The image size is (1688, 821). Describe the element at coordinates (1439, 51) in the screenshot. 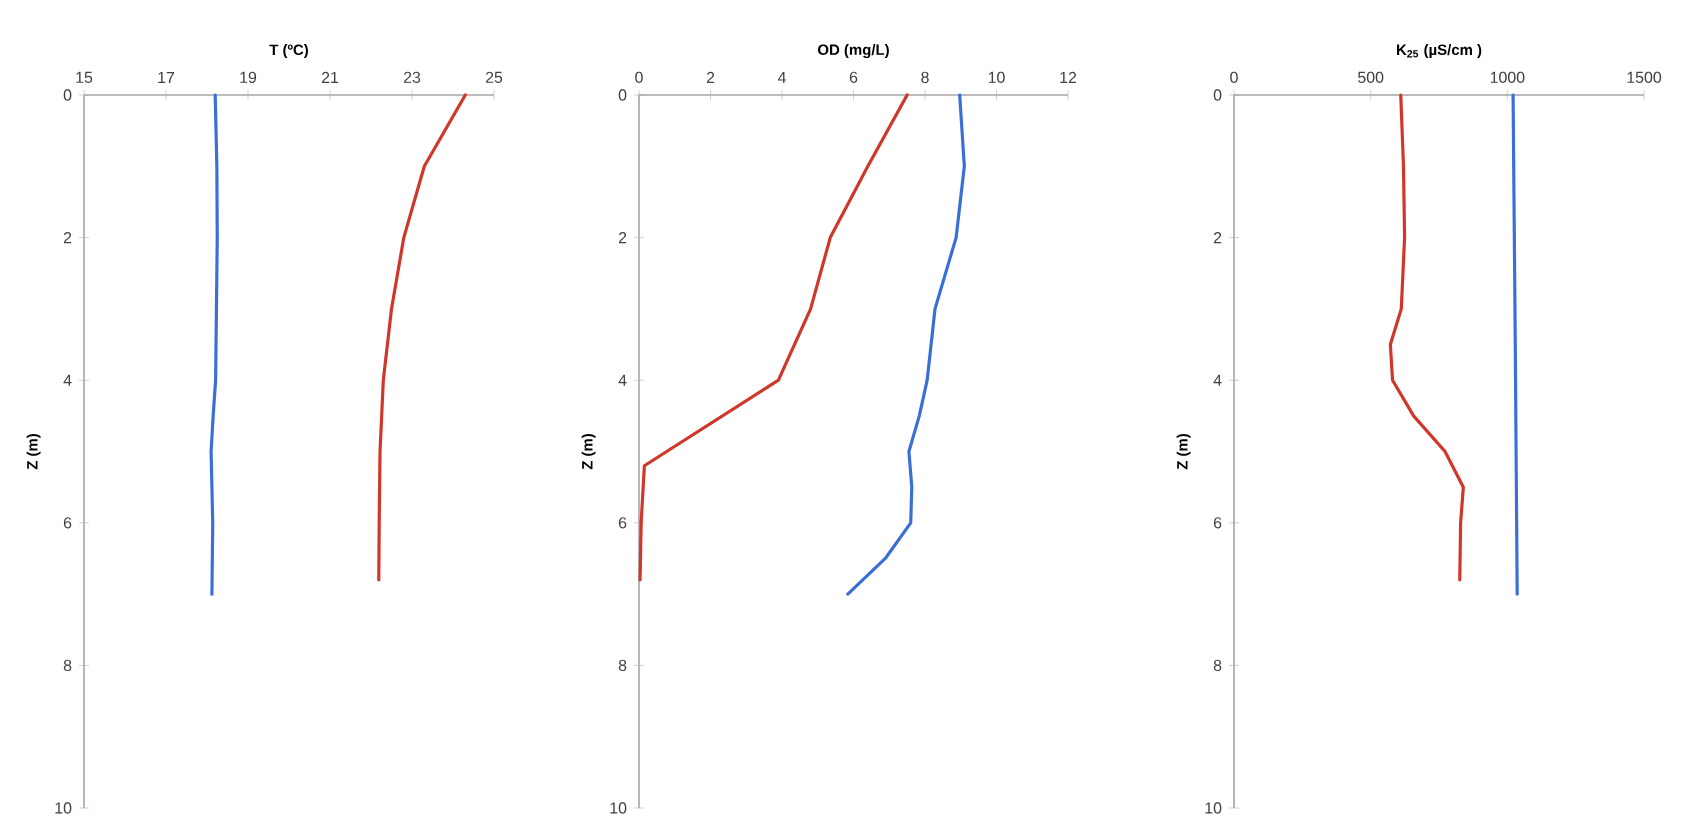

I see `x-axis-title: K$_{25}$ (µS/cm )` at that location.